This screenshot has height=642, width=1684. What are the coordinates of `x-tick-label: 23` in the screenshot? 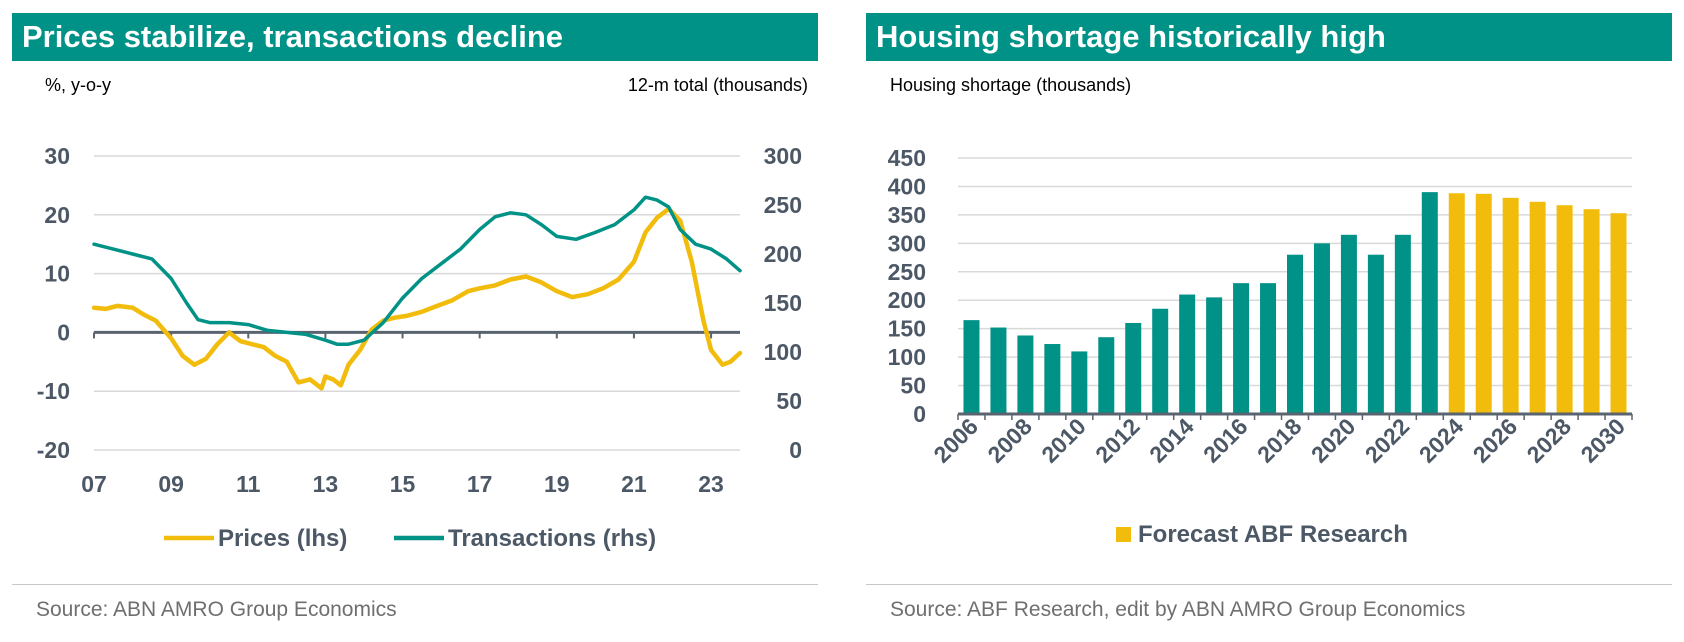 It's located at (711, 484).